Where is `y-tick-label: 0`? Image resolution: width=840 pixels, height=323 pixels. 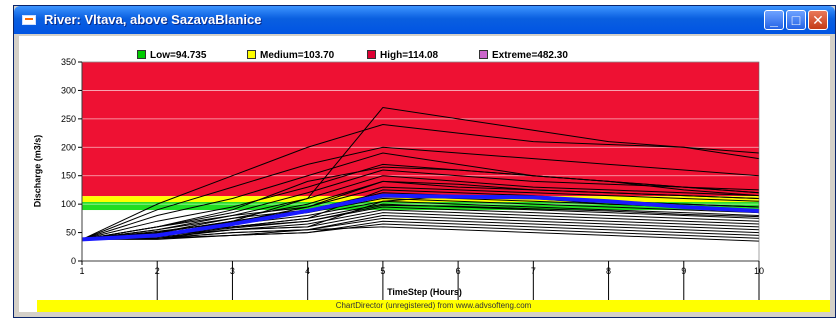 y-tick-label: 0 is located at coordinates (73, 261).